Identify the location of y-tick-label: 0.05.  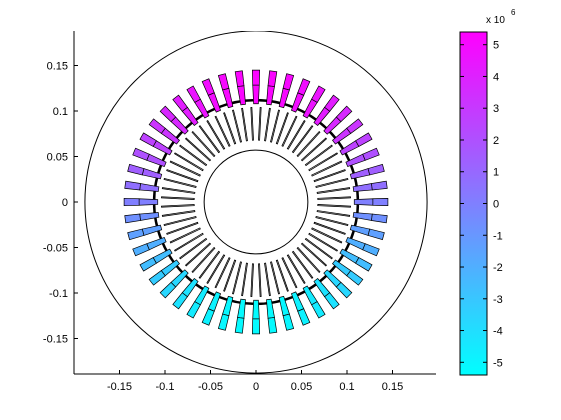
(57, 158).